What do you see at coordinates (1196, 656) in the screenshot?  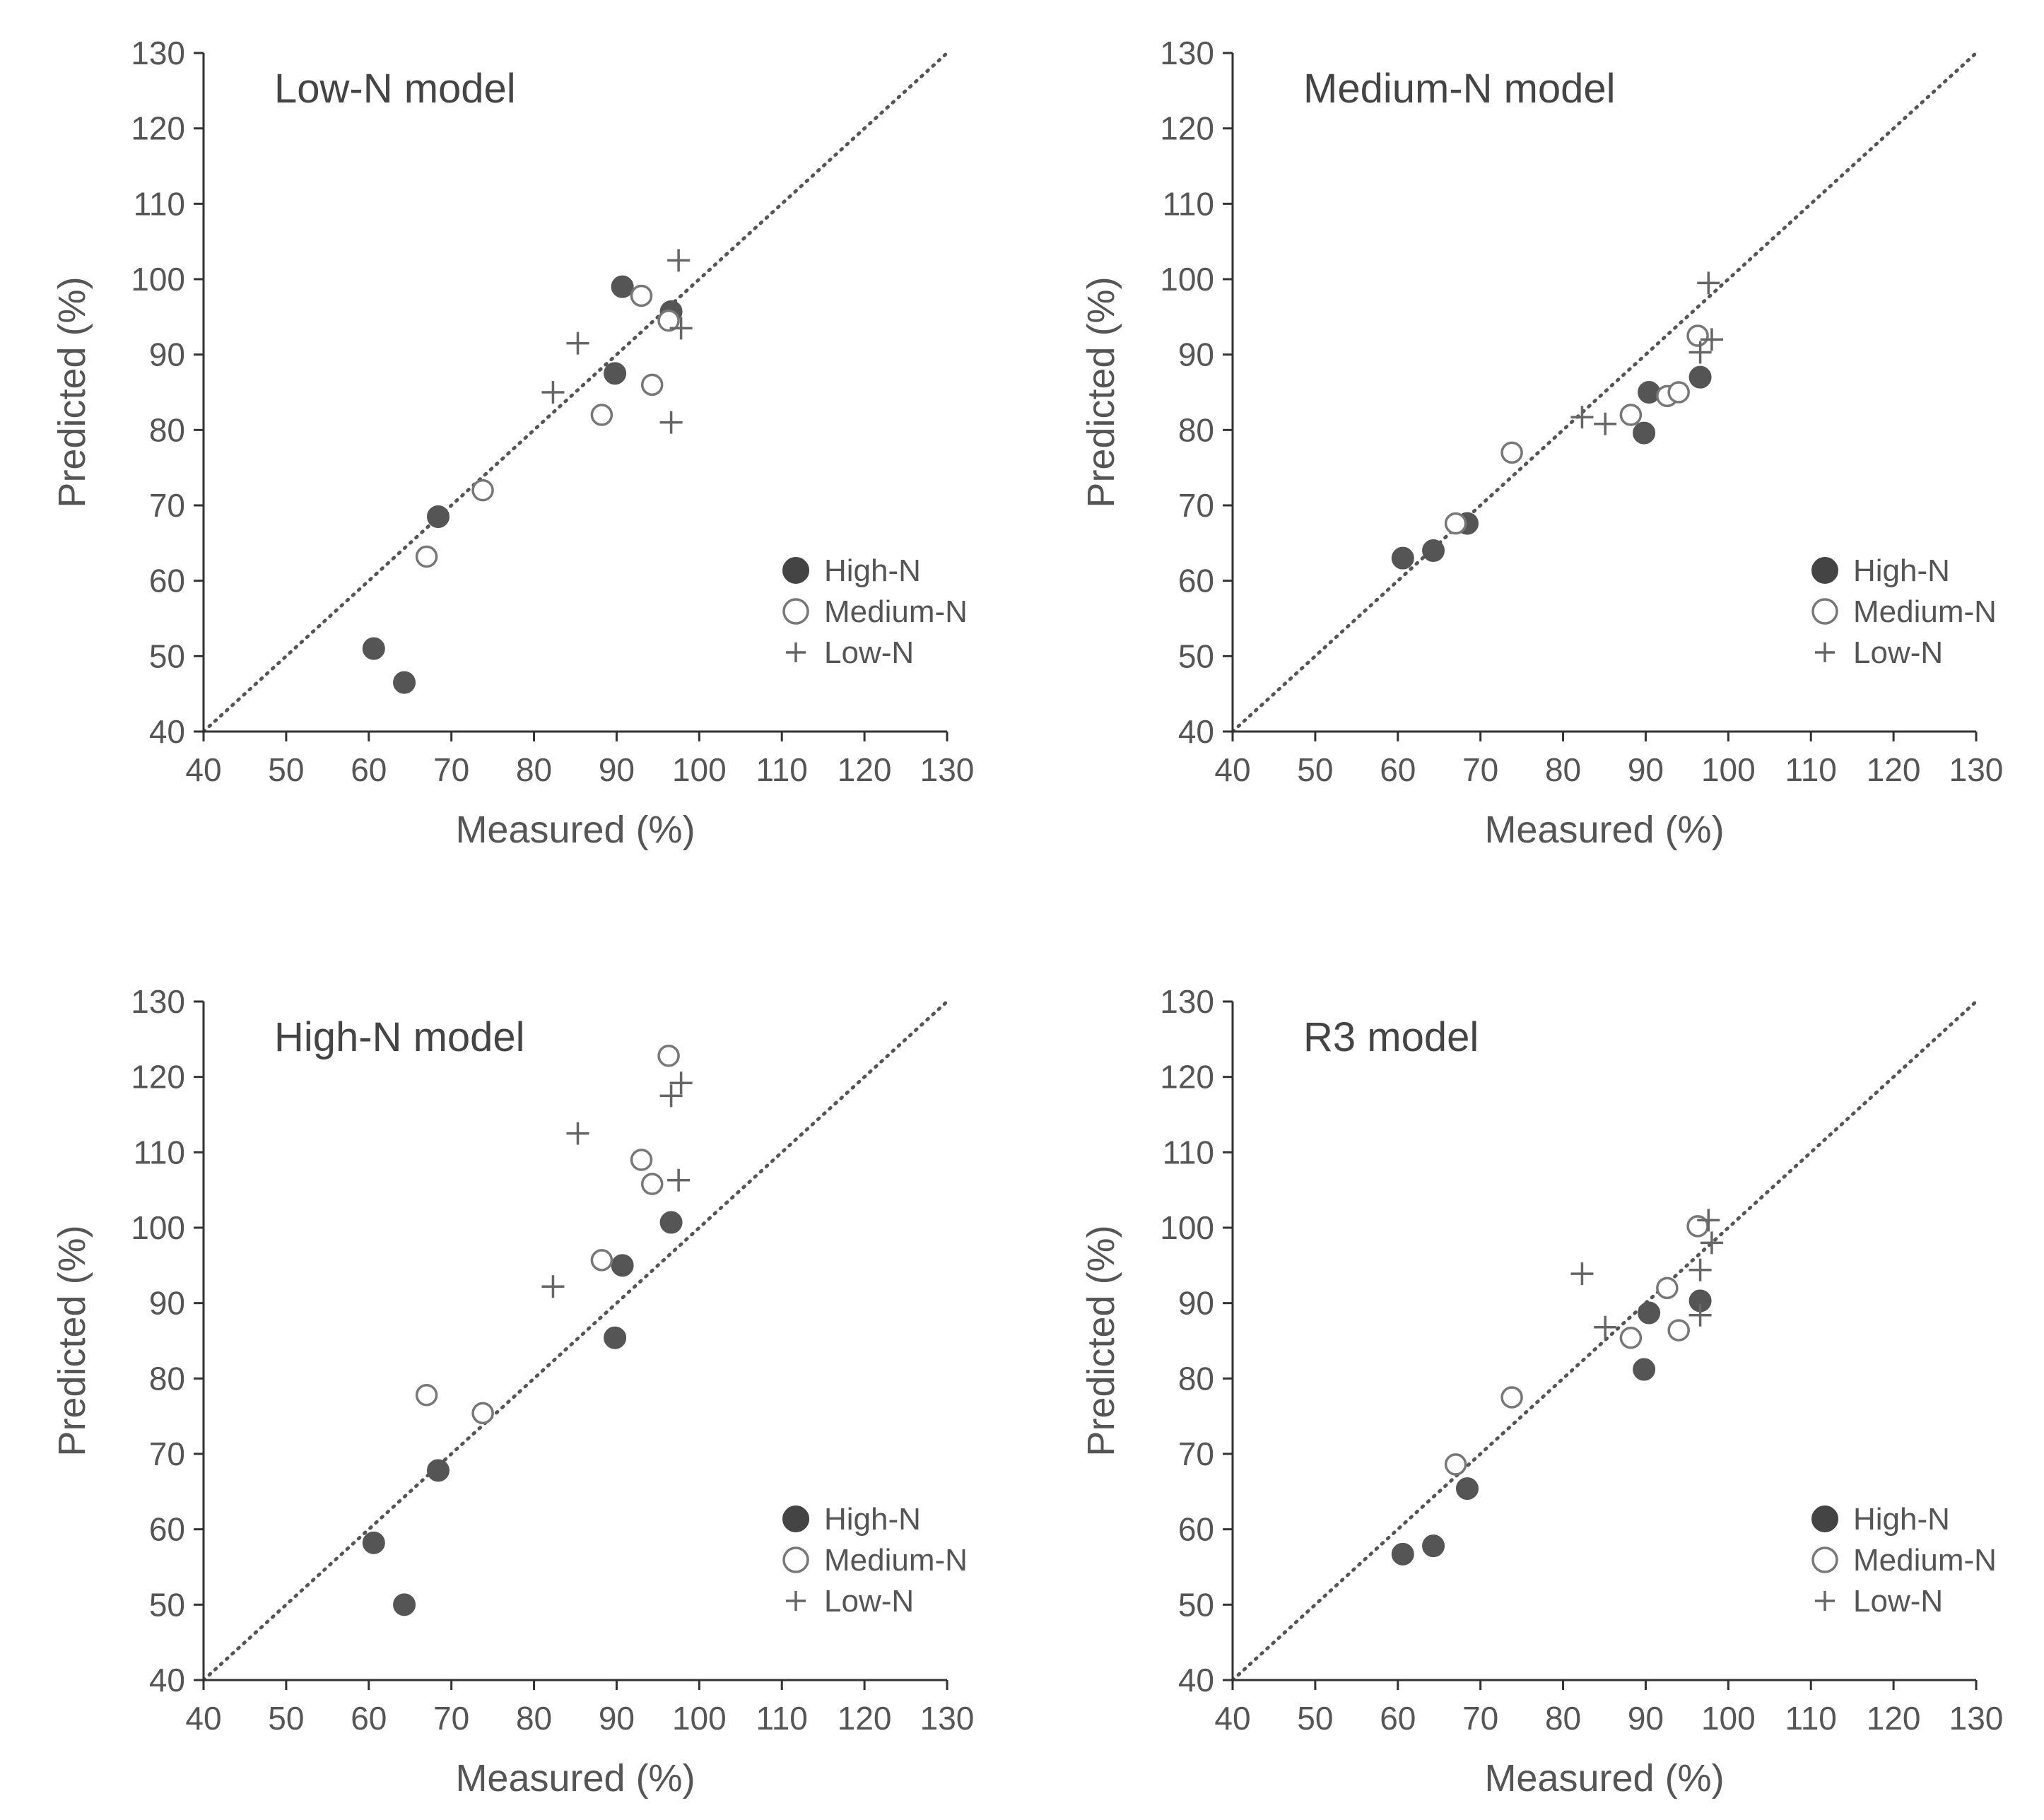 I see `y-tick-label: 50` at bounding box center [1196, 656].